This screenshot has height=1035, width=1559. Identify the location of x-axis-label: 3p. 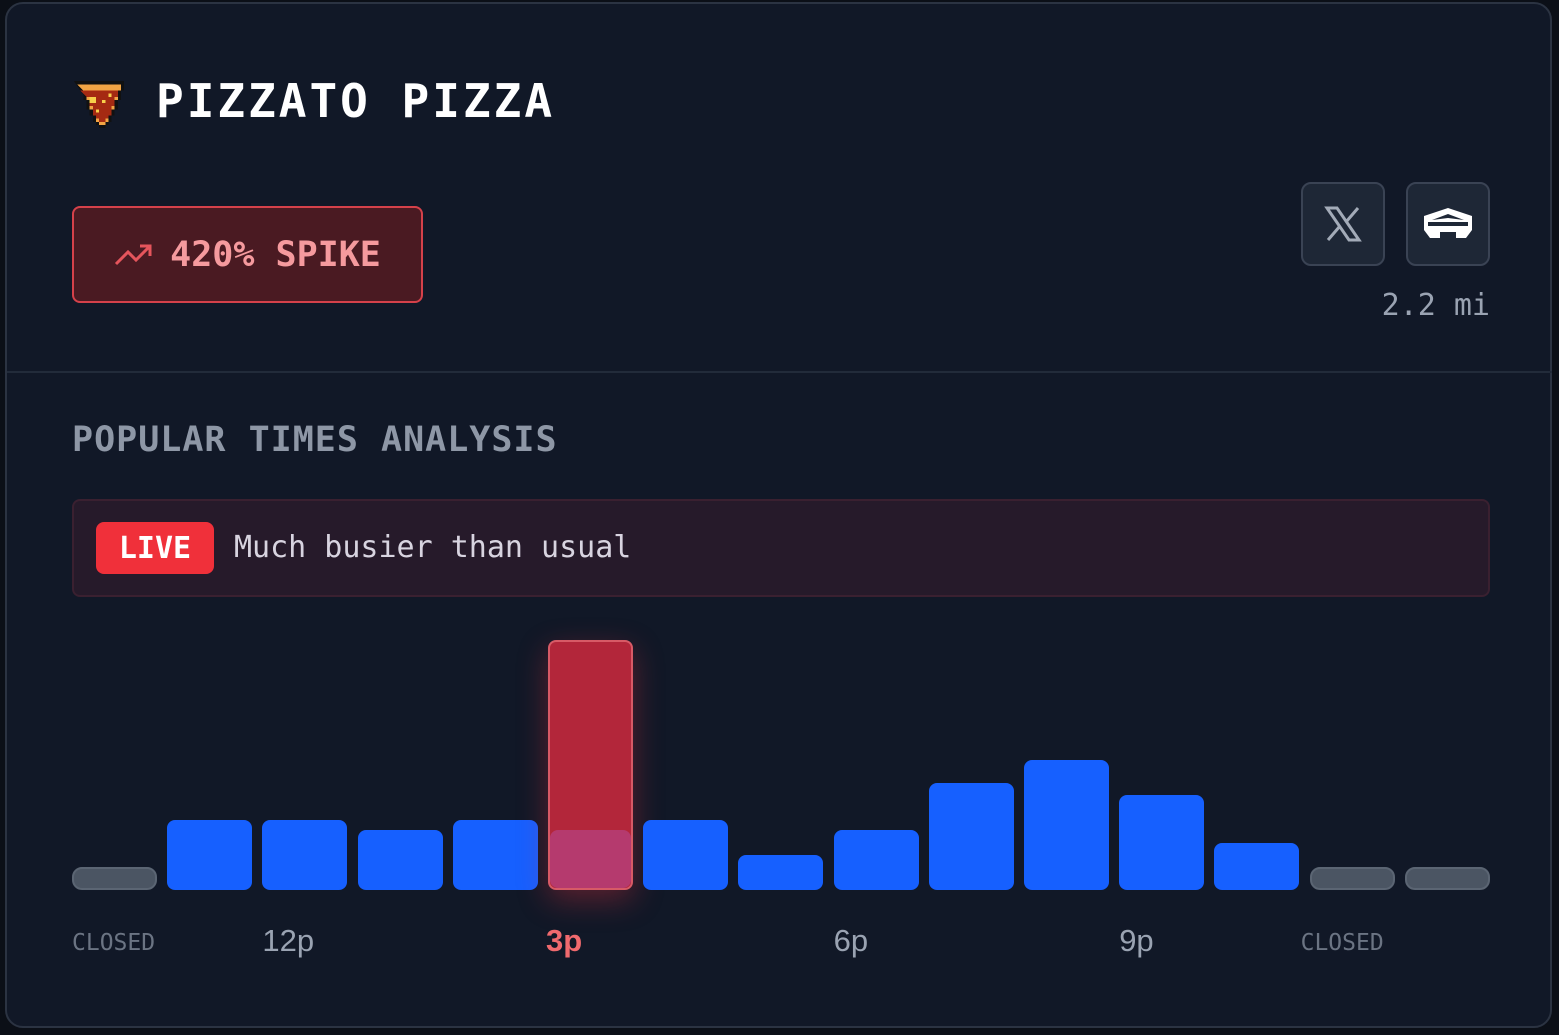
(564, 940).